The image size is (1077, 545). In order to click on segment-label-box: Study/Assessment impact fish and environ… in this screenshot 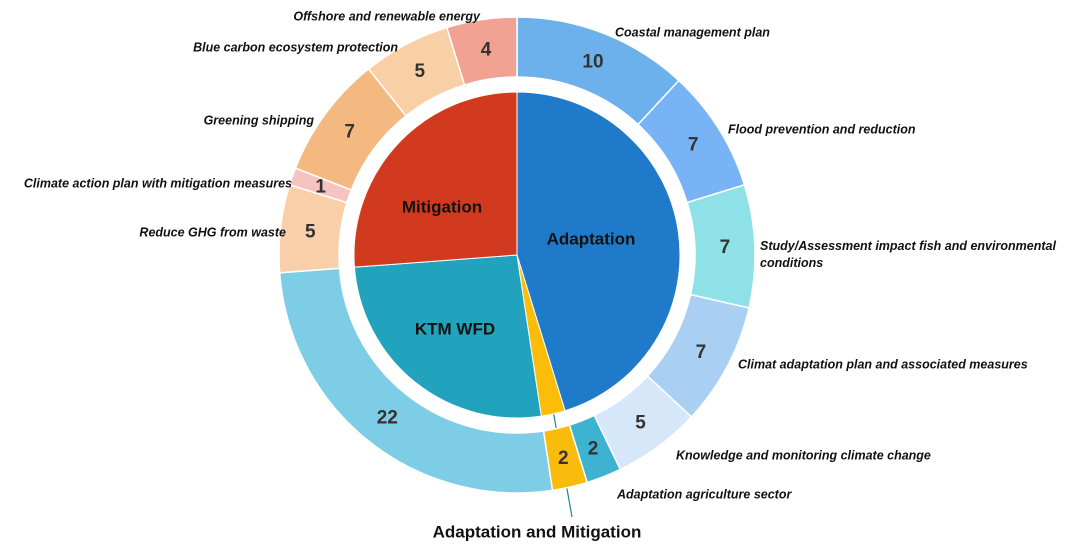, I will do `click(908, 254)`.